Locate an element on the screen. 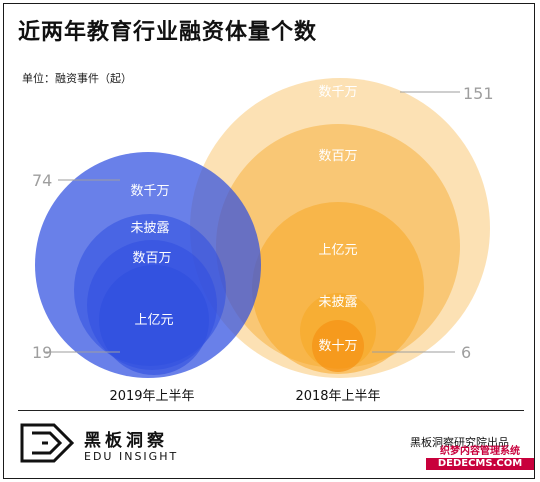 The height and width of the screenshot is (482, 540). source-credit: 黑板洞察研究院出品 is located at coordinates (459, 442).